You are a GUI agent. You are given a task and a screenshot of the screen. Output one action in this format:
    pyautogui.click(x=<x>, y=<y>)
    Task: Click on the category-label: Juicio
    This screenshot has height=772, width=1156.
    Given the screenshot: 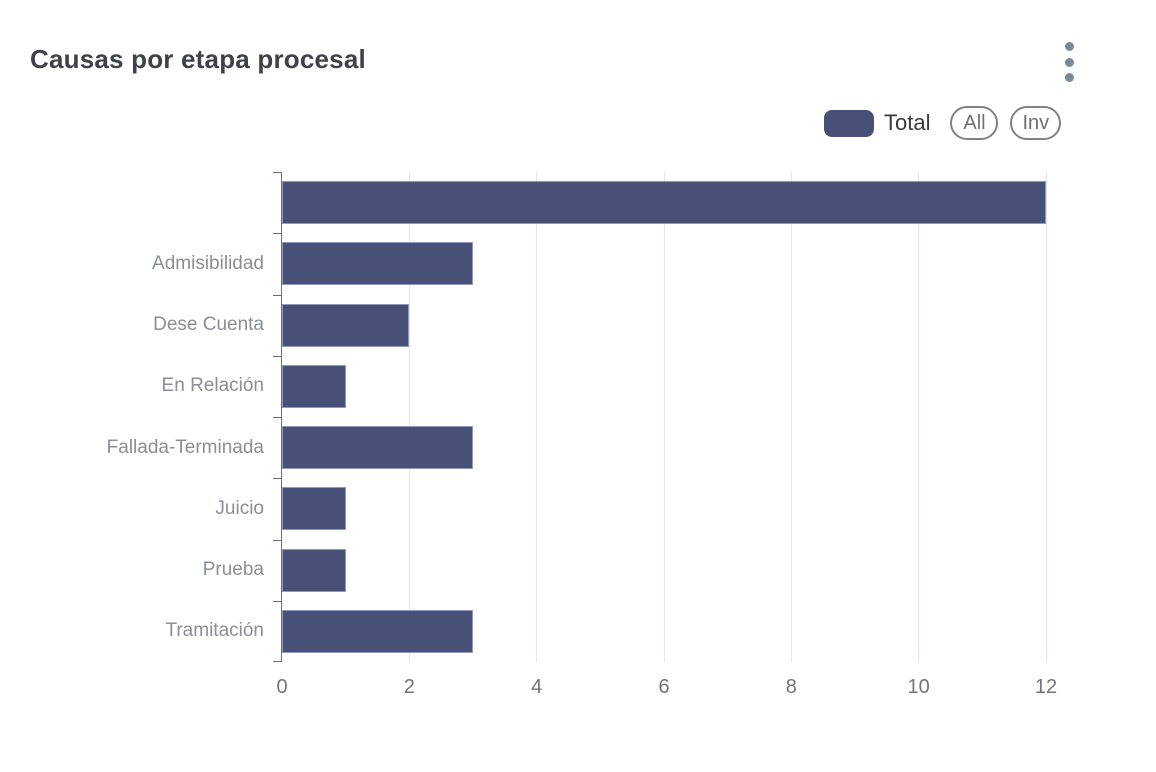 What is the action you would take?
    pyautogui.click(x=239, y=508)
    